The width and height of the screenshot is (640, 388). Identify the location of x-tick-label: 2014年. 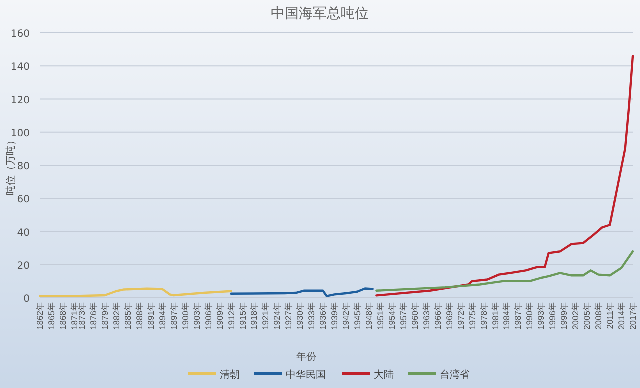
(621, 316).